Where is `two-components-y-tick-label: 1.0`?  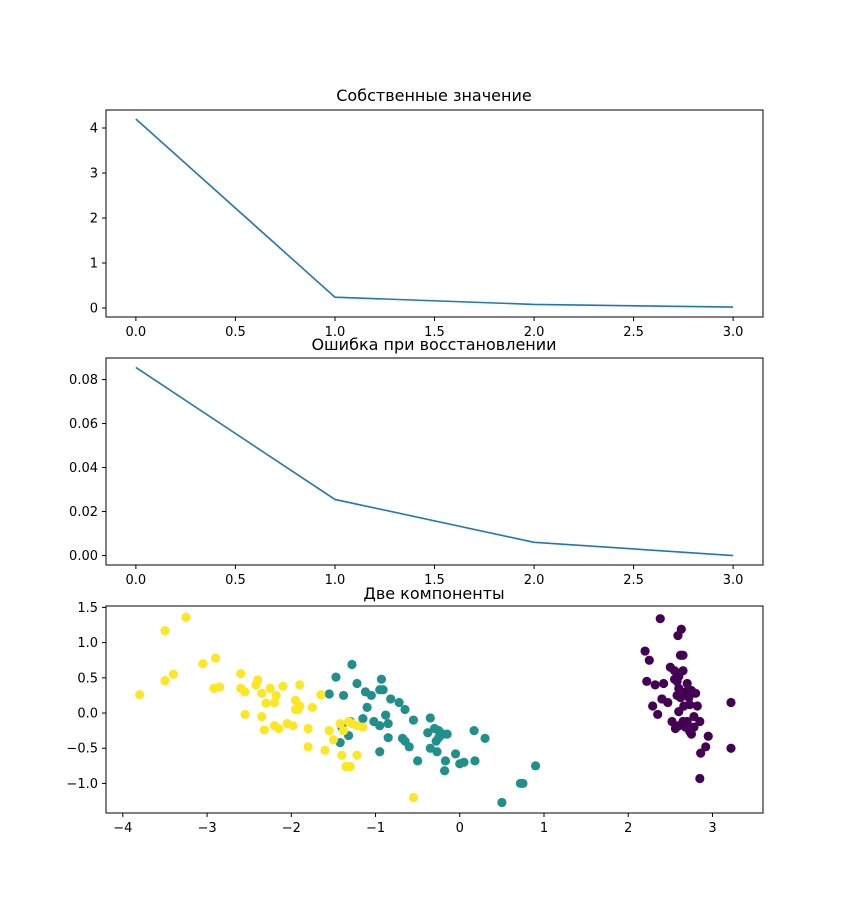 two-components-y-tick-label: 1.0 is located at coordinates (87, 643).